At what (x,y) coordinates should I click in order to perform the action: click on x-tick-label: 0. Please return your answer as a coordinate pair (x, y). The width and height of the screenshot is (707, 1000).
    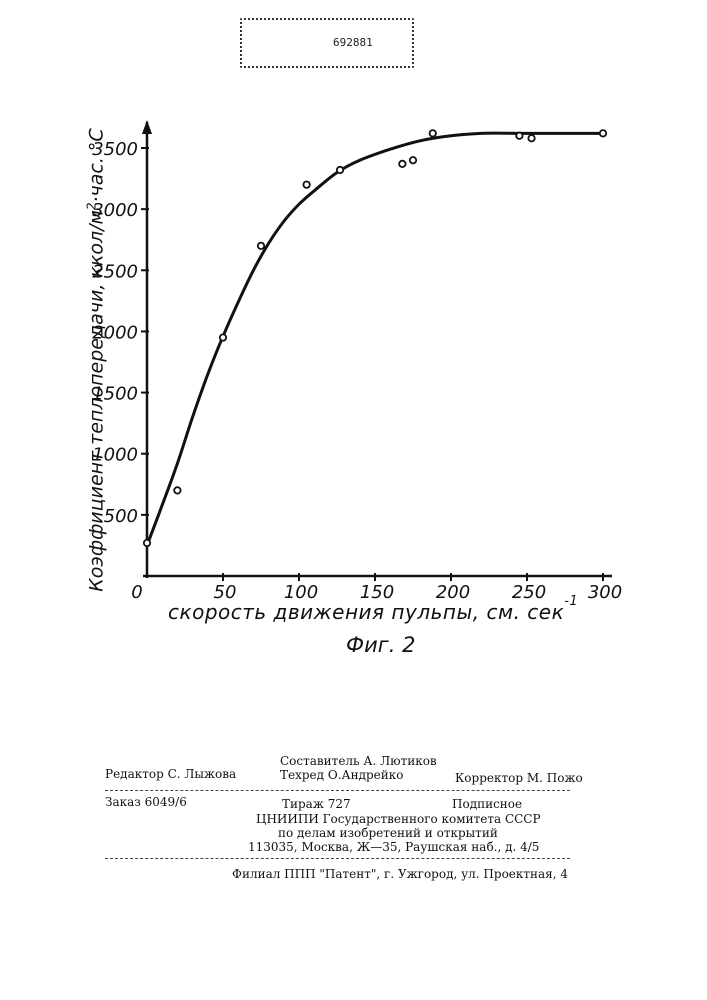
    Looking at the image, I should click on (136, 592).